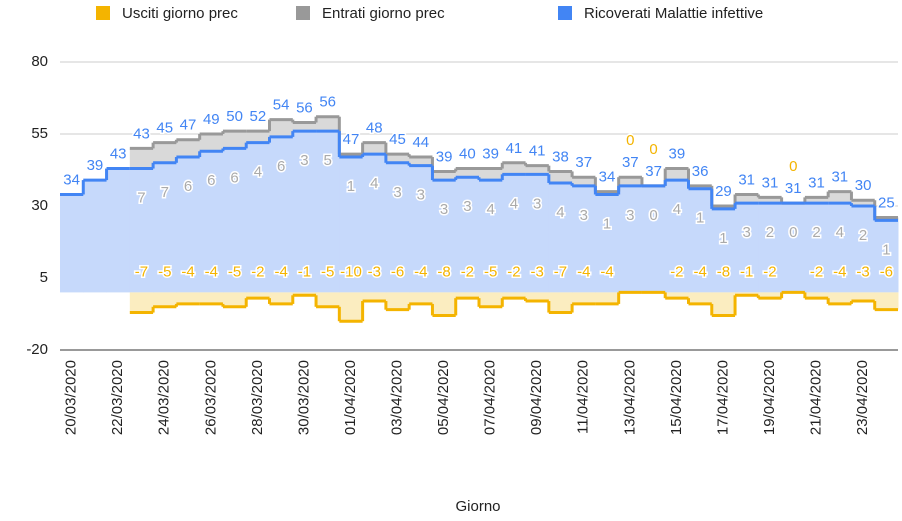  What do you see at coordinates (328, 160) in the screenshot?
I see `gray-value-label: 5` at bounding box center [328, 160].